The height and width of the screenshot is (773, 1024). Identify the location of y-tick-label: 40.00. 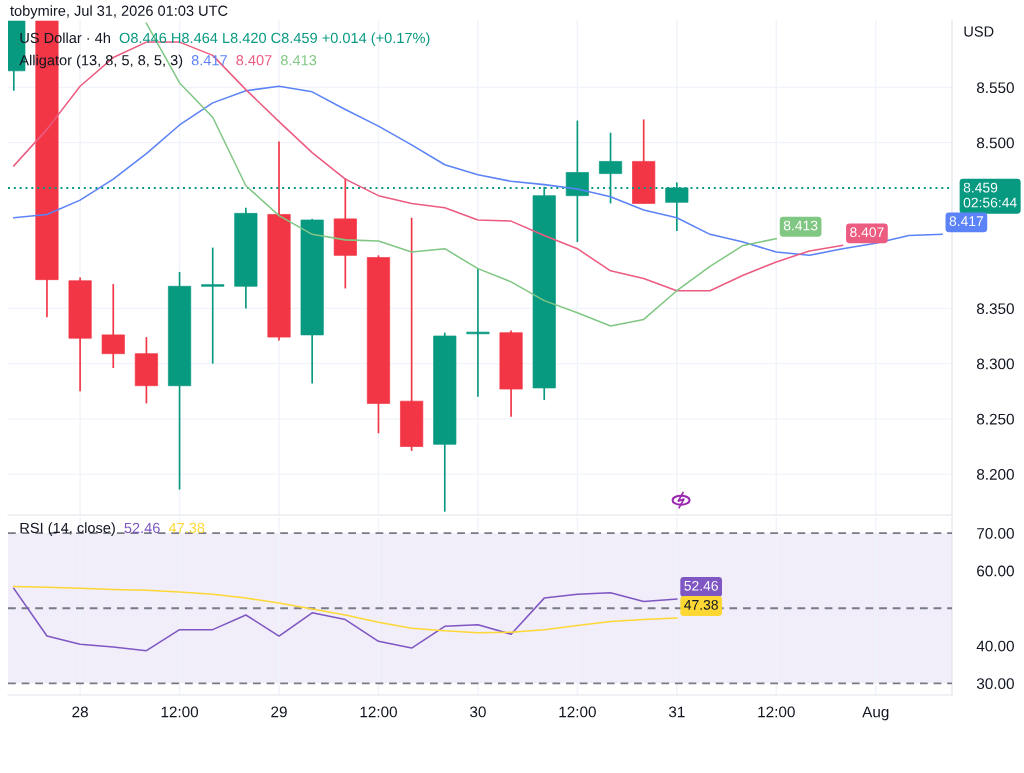
(995, 646).